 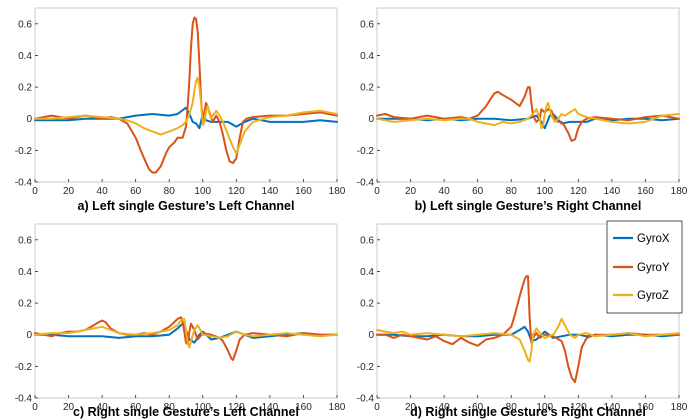 What do you see at coordinates (368, 104) in the screenshot?
I see `panel-b-yticks: -0.4 -0.2 0 0.2 0.4 0.6` at bounding box center [368, 104].